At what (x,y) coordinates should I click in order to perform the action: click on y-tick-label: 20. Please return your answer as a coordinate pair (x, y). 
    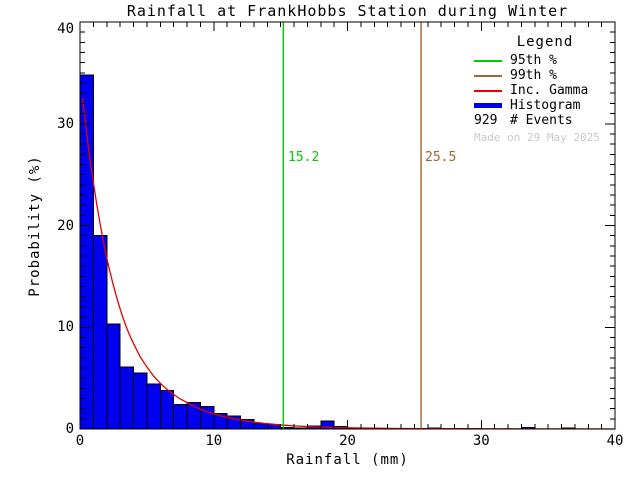
    Looking at the image, I should click on (65, 225).